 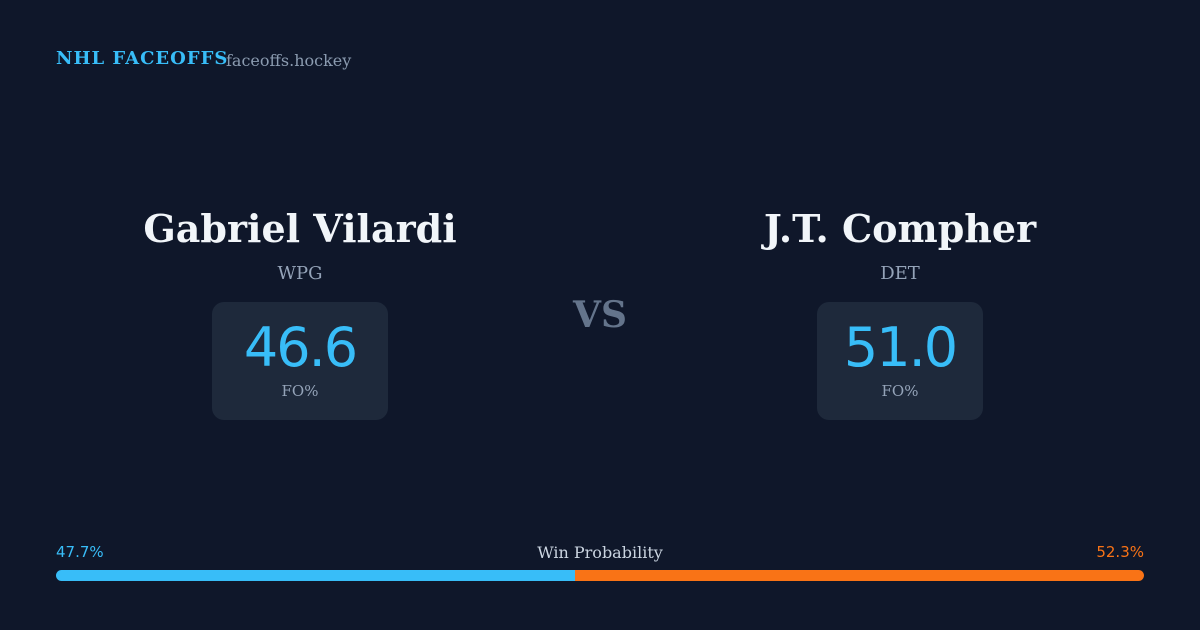 I want to click on fo-value: 46.6, so click(x=300, y=347).